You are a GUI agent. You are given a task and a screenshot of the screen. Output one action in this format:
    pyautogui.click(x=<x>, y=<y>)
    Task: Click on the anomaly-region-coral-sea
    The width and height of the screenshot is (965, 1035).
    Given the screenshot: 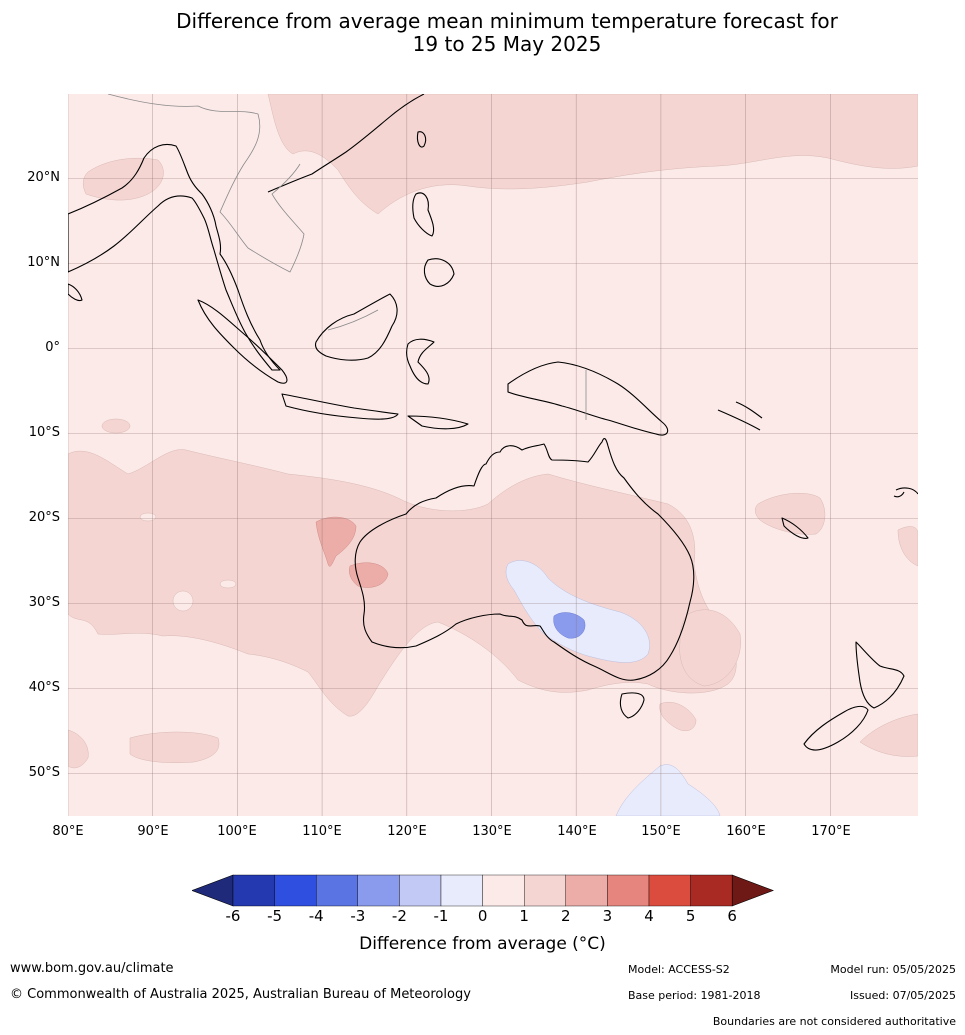 What is the action you would take?
    pyautogui.click(x=790, y=514)
    